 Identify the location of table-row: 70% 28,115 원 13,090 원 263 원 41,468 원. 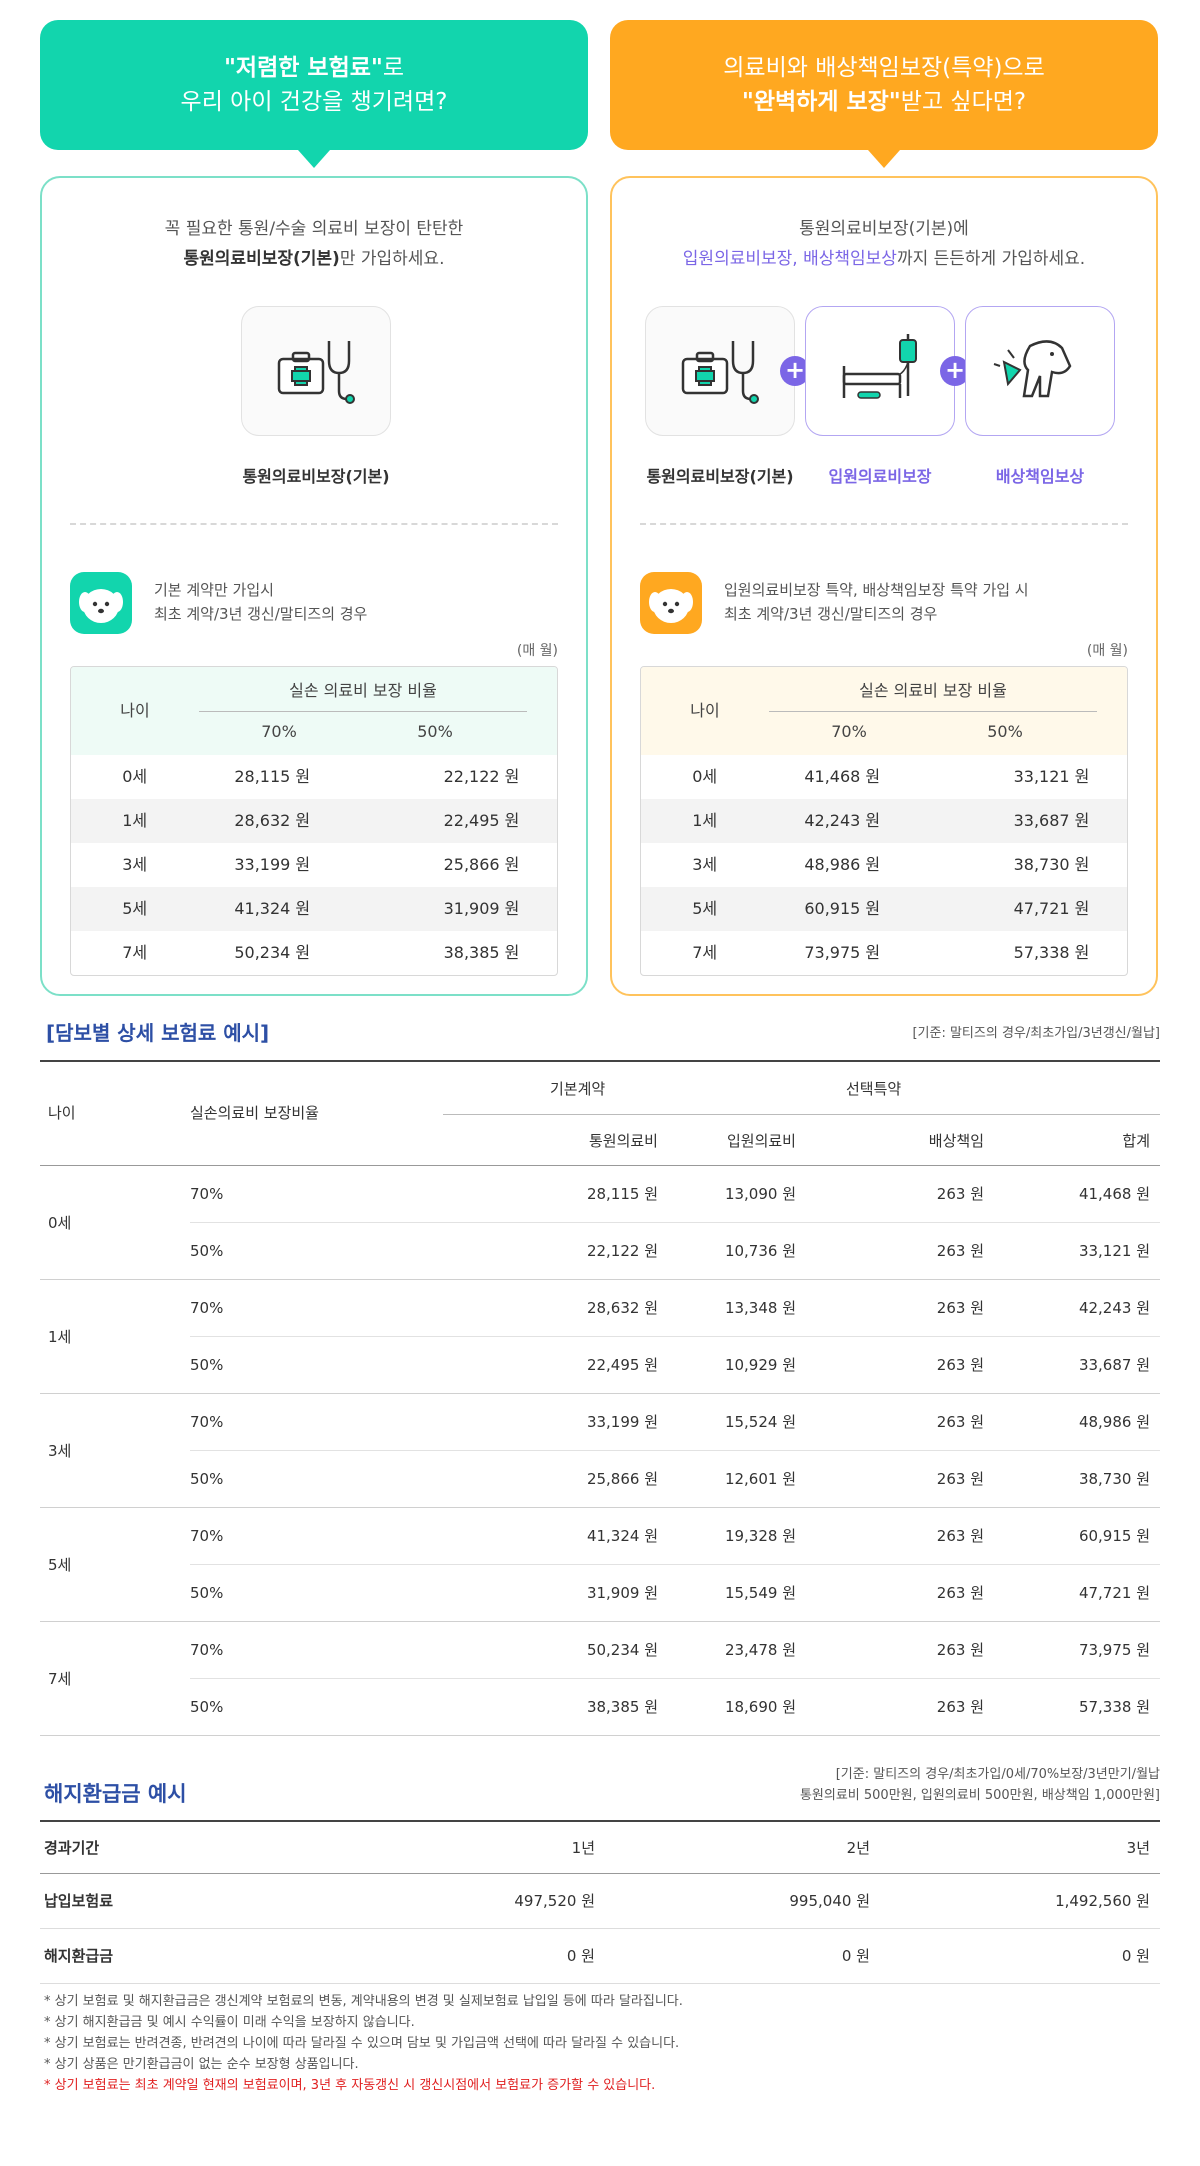
(675, 1194).